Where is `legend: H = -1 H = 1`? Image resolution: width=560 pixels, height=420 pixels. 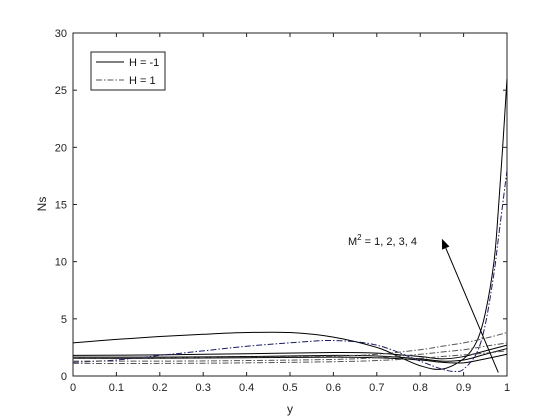
legend: H = -1 H = 1 is located at coordinates (128, 71).